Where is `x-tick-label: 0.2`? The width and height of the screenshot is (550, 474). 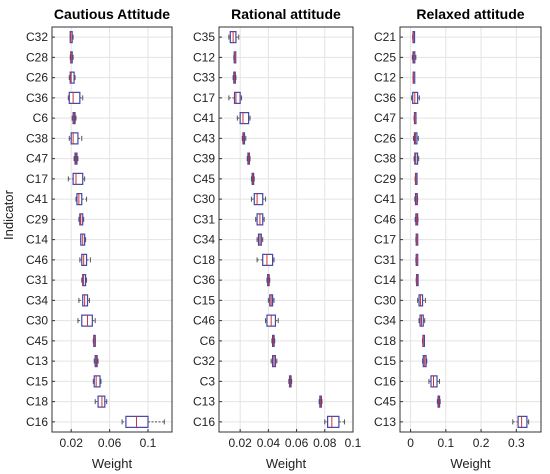 x-tick-label: 0.2 is located at coordinates (481, 443).